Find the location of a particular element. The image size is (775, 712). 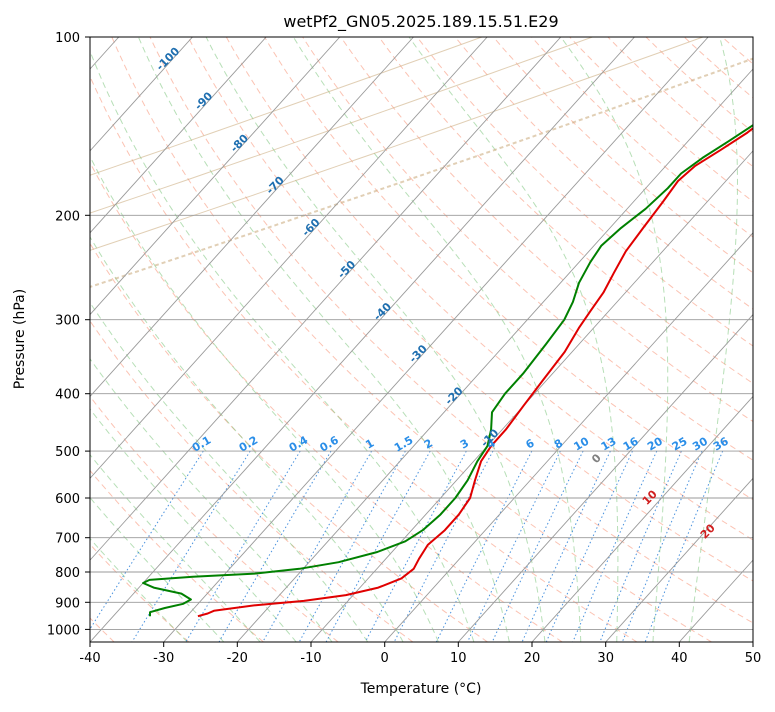

x-tick-label: -40 is located at coordinates (89, 658).